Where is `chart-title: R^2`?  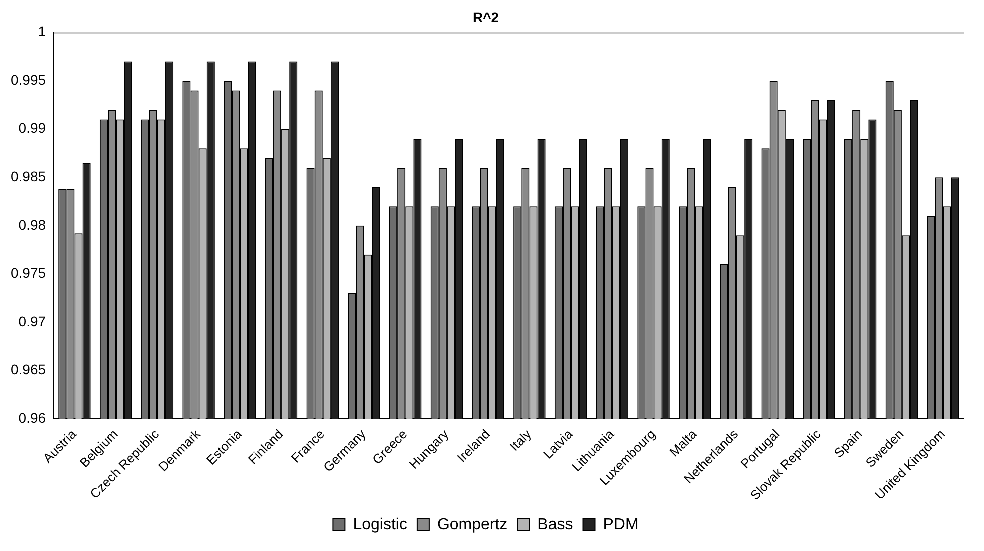 chart-title: R^2 is located at coordinates (486, 17).